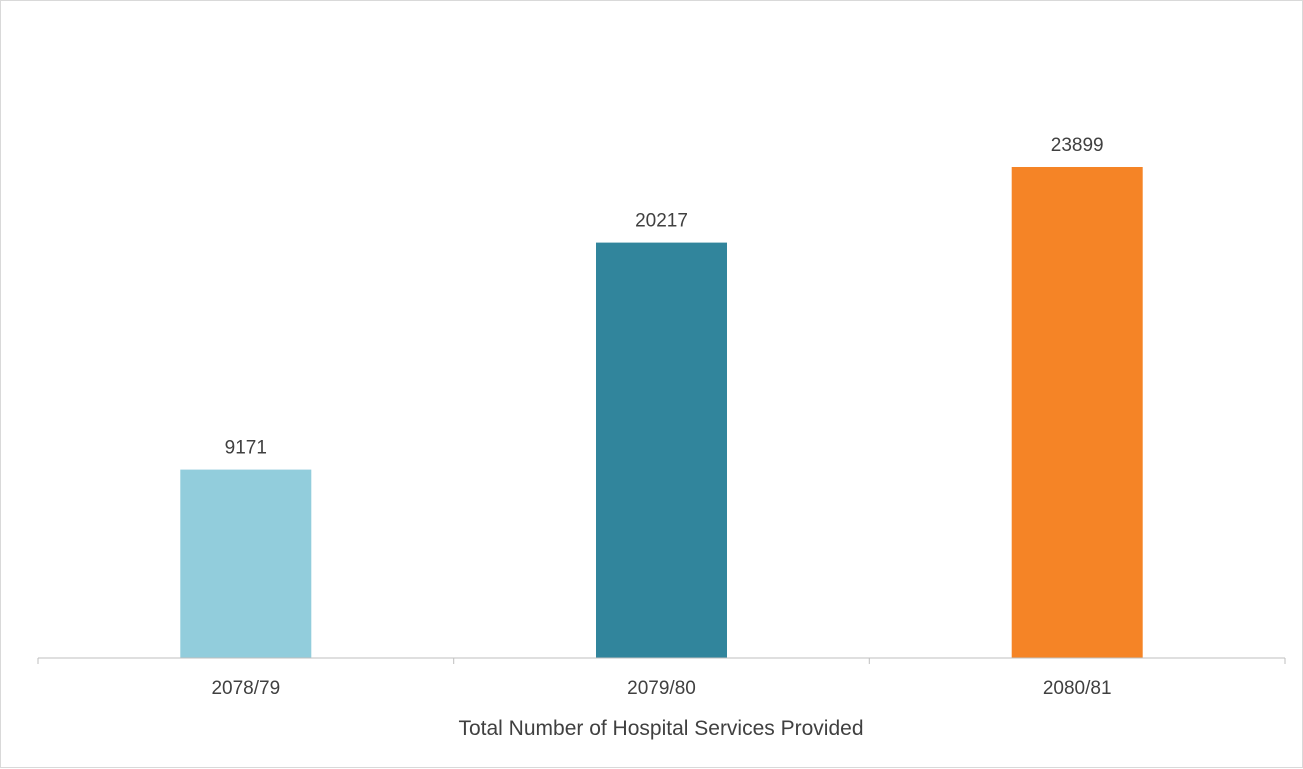  I want to click on x-tick-label: 2080/81, so click(1077, 688).